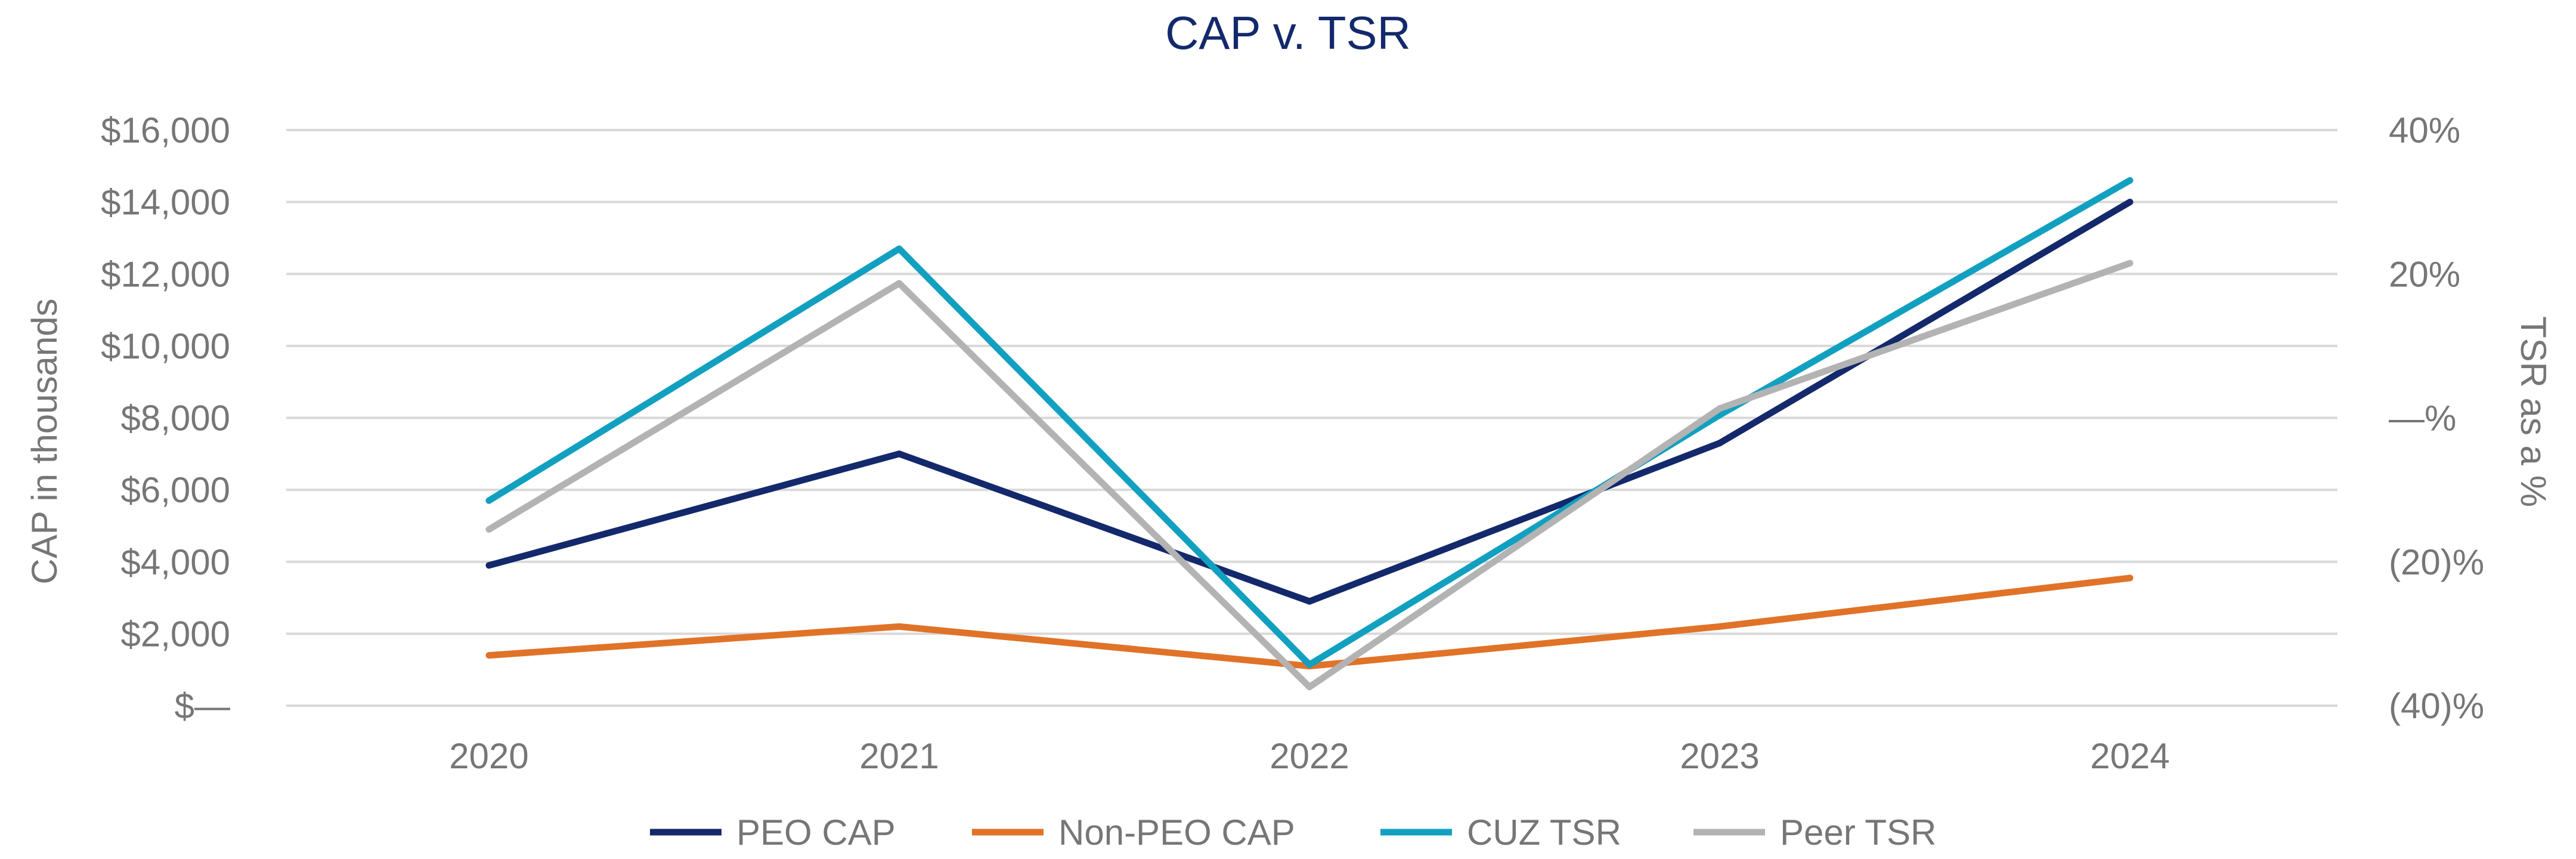  What do you see at coordinates (175, 490) in the screenshot?
I see `left-tick-label: $6,000` at bounding box center [175, 490].